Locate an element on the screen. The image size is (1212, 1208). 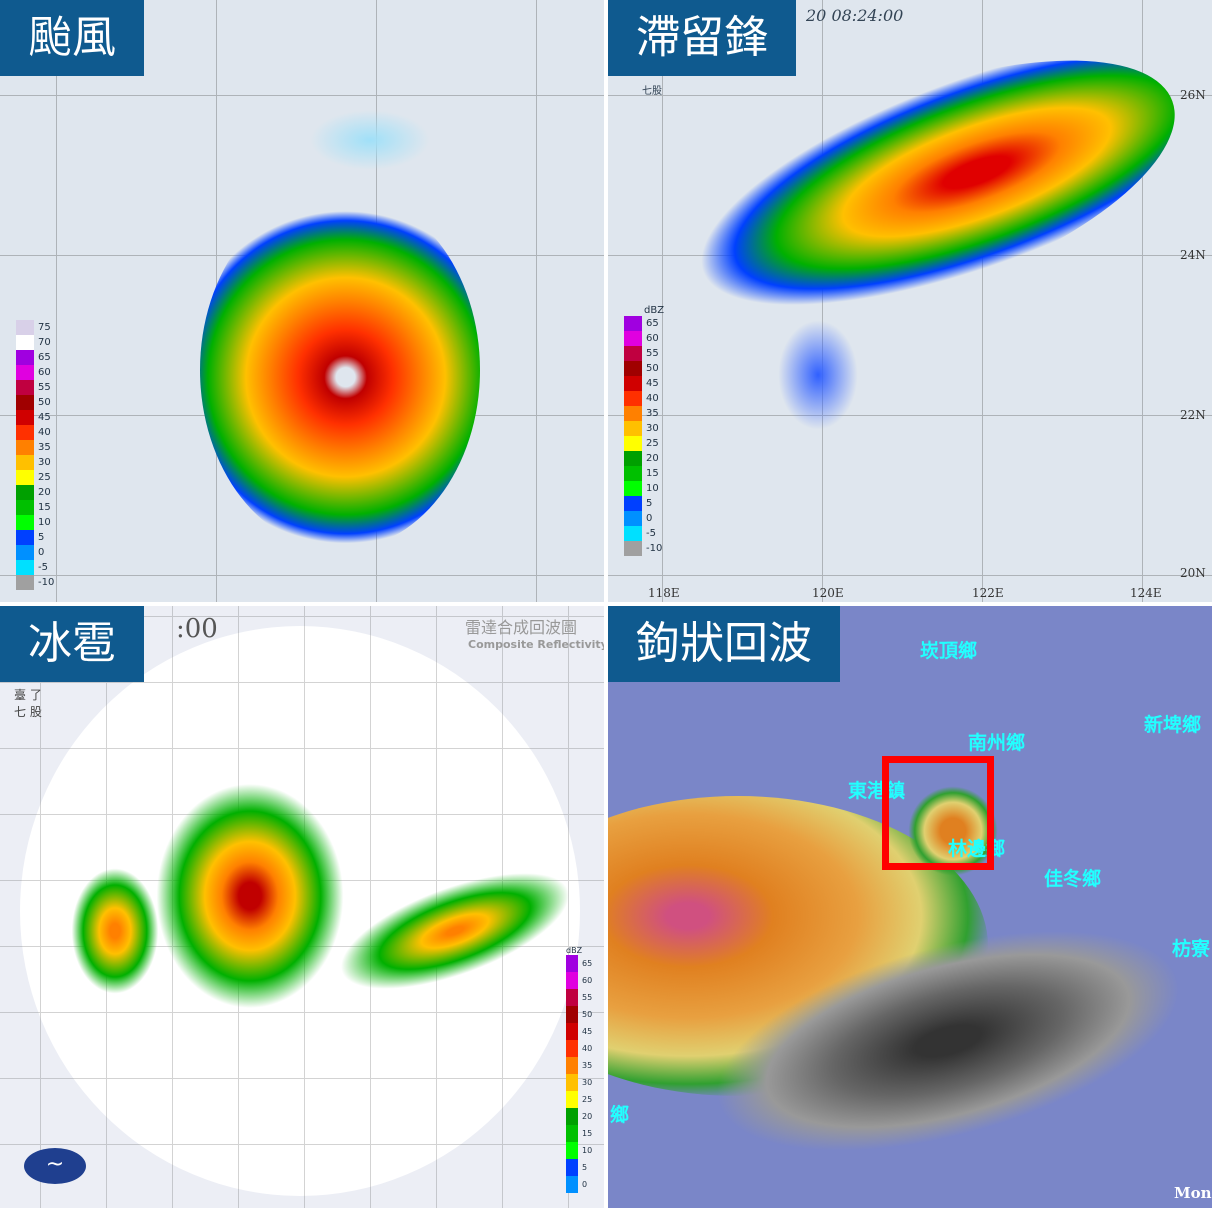
y-tick: 26N is located at coordinates (1193, 95).